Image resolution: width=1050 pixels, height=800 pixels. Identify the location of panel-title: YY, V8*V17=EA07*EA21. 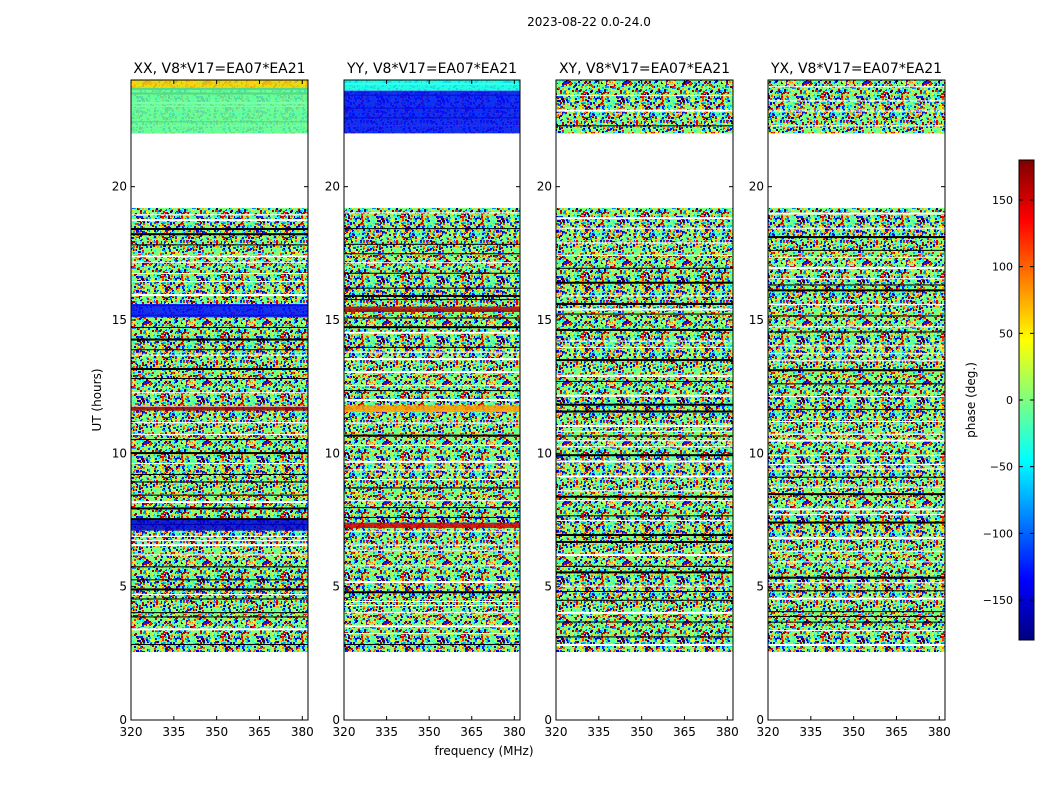
(431, 69).